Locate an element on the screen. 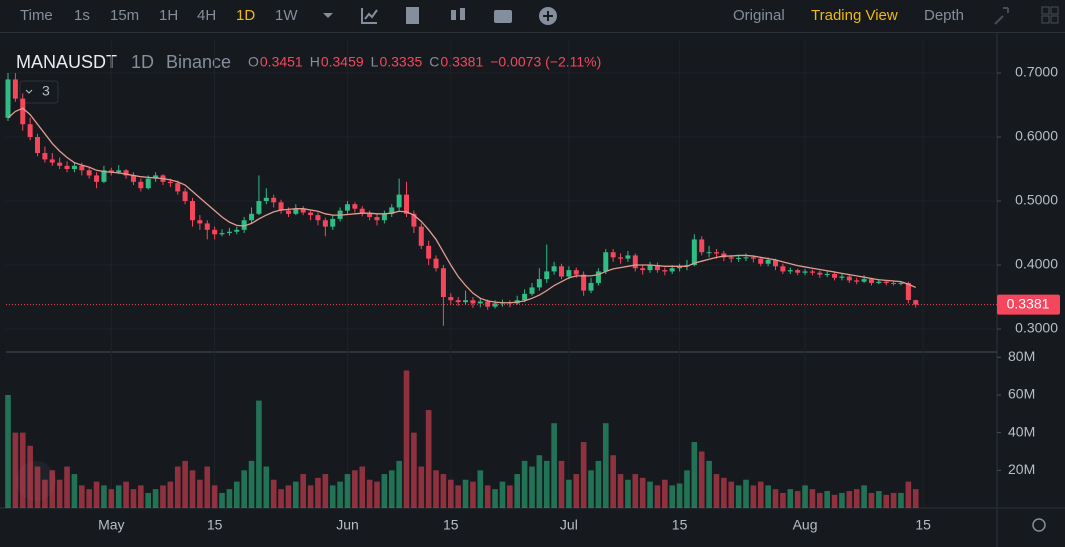  ohlc-key: L is located at coordinates (375, 62).